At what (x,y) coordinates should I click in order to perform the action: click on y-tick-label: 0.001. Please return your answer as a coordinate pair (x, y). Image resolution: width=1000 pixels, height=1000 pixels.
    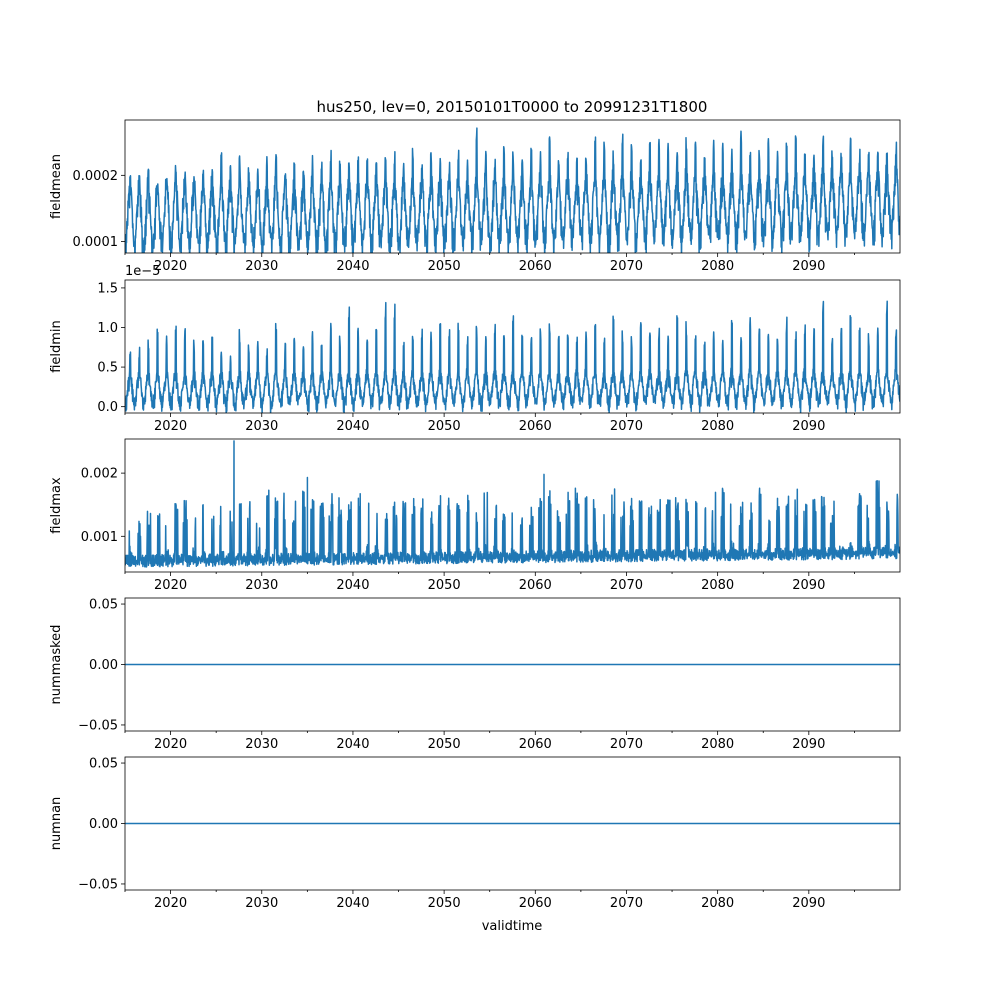
    Looking at the image, I should click on (99, 537).